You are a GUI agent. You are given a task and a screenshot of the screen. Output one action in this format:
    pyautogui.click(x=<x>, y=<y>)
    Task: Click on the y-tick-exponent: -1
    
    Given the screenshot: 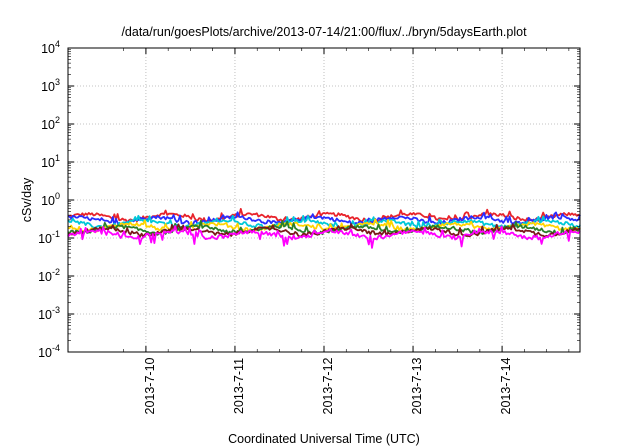 What is the action you would take?
    pyautogui.click(x=56, y=234)
    